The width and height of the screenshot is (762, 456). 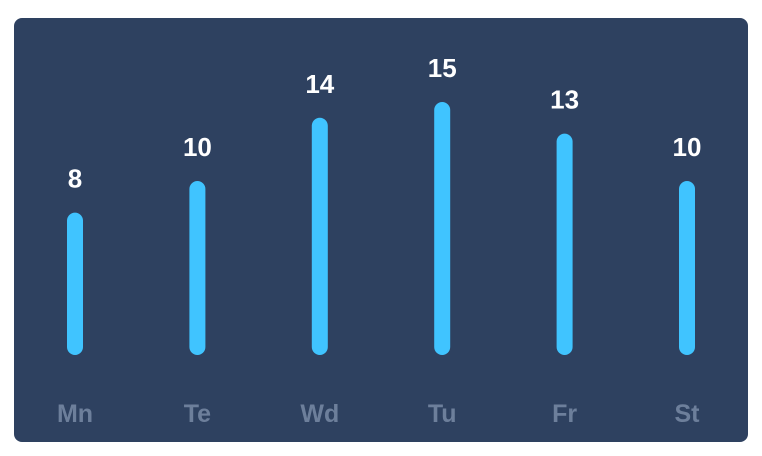 What do you see at coordinates (197, 147) in the screenshot?
I see `value-label-te: 10` at bounding box center [197, 147].